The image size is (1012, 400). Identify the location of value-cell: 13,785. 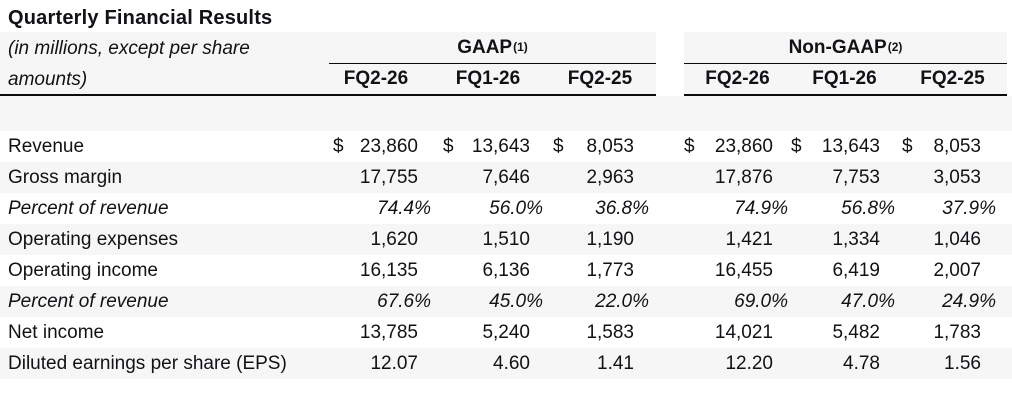
(388, 332).